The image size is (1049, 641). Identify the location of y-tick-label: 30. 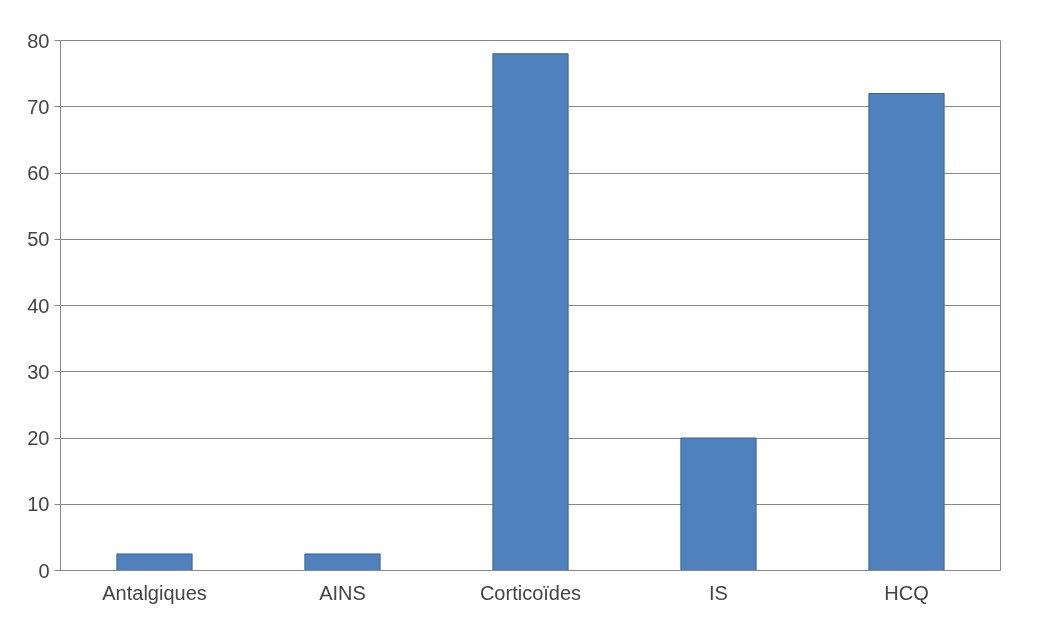
(38, 371).